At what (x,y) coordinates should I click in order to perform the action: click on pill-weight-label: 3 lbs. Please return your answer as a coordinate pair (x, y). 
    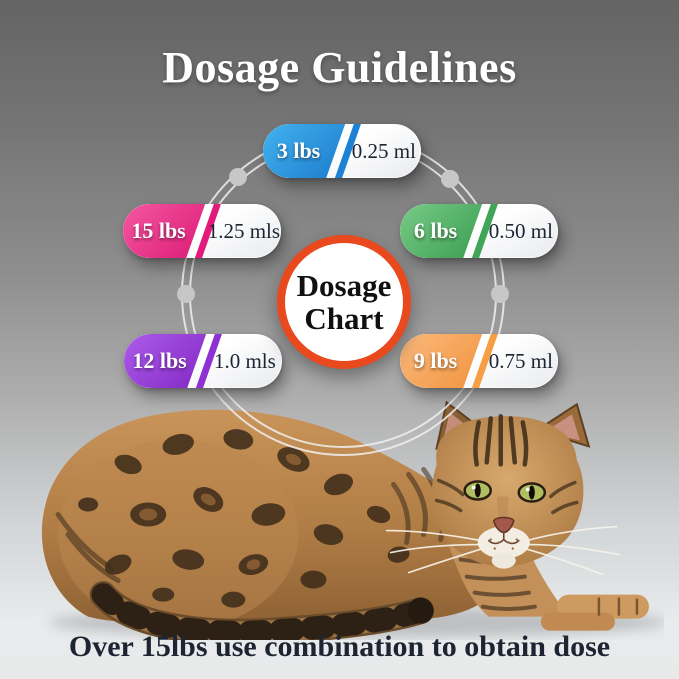
    Looking at the image, I should click on (298, 150).